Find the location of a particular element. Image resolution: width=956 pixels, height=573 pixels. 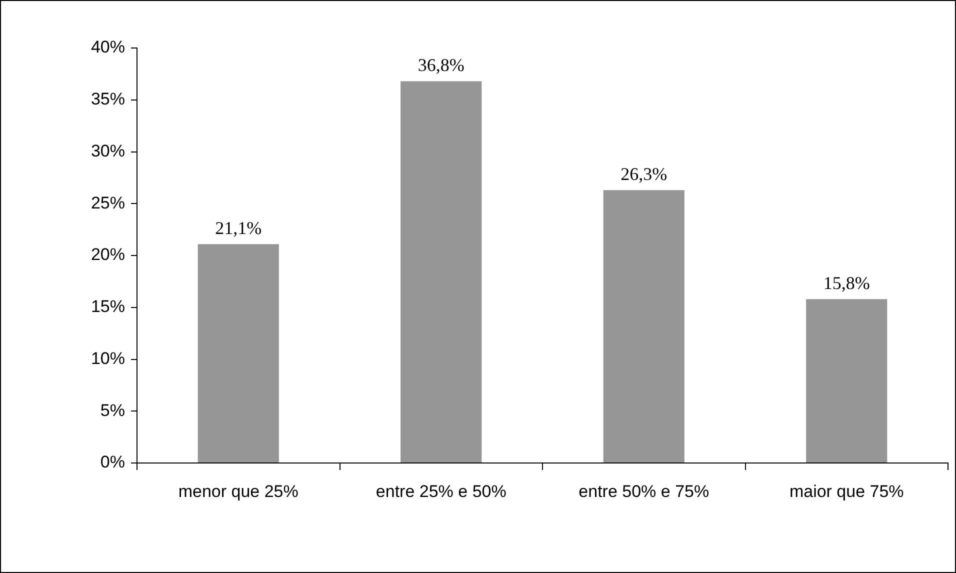

x-tick-label: maior que 75% is located at coordinates (846, 491).